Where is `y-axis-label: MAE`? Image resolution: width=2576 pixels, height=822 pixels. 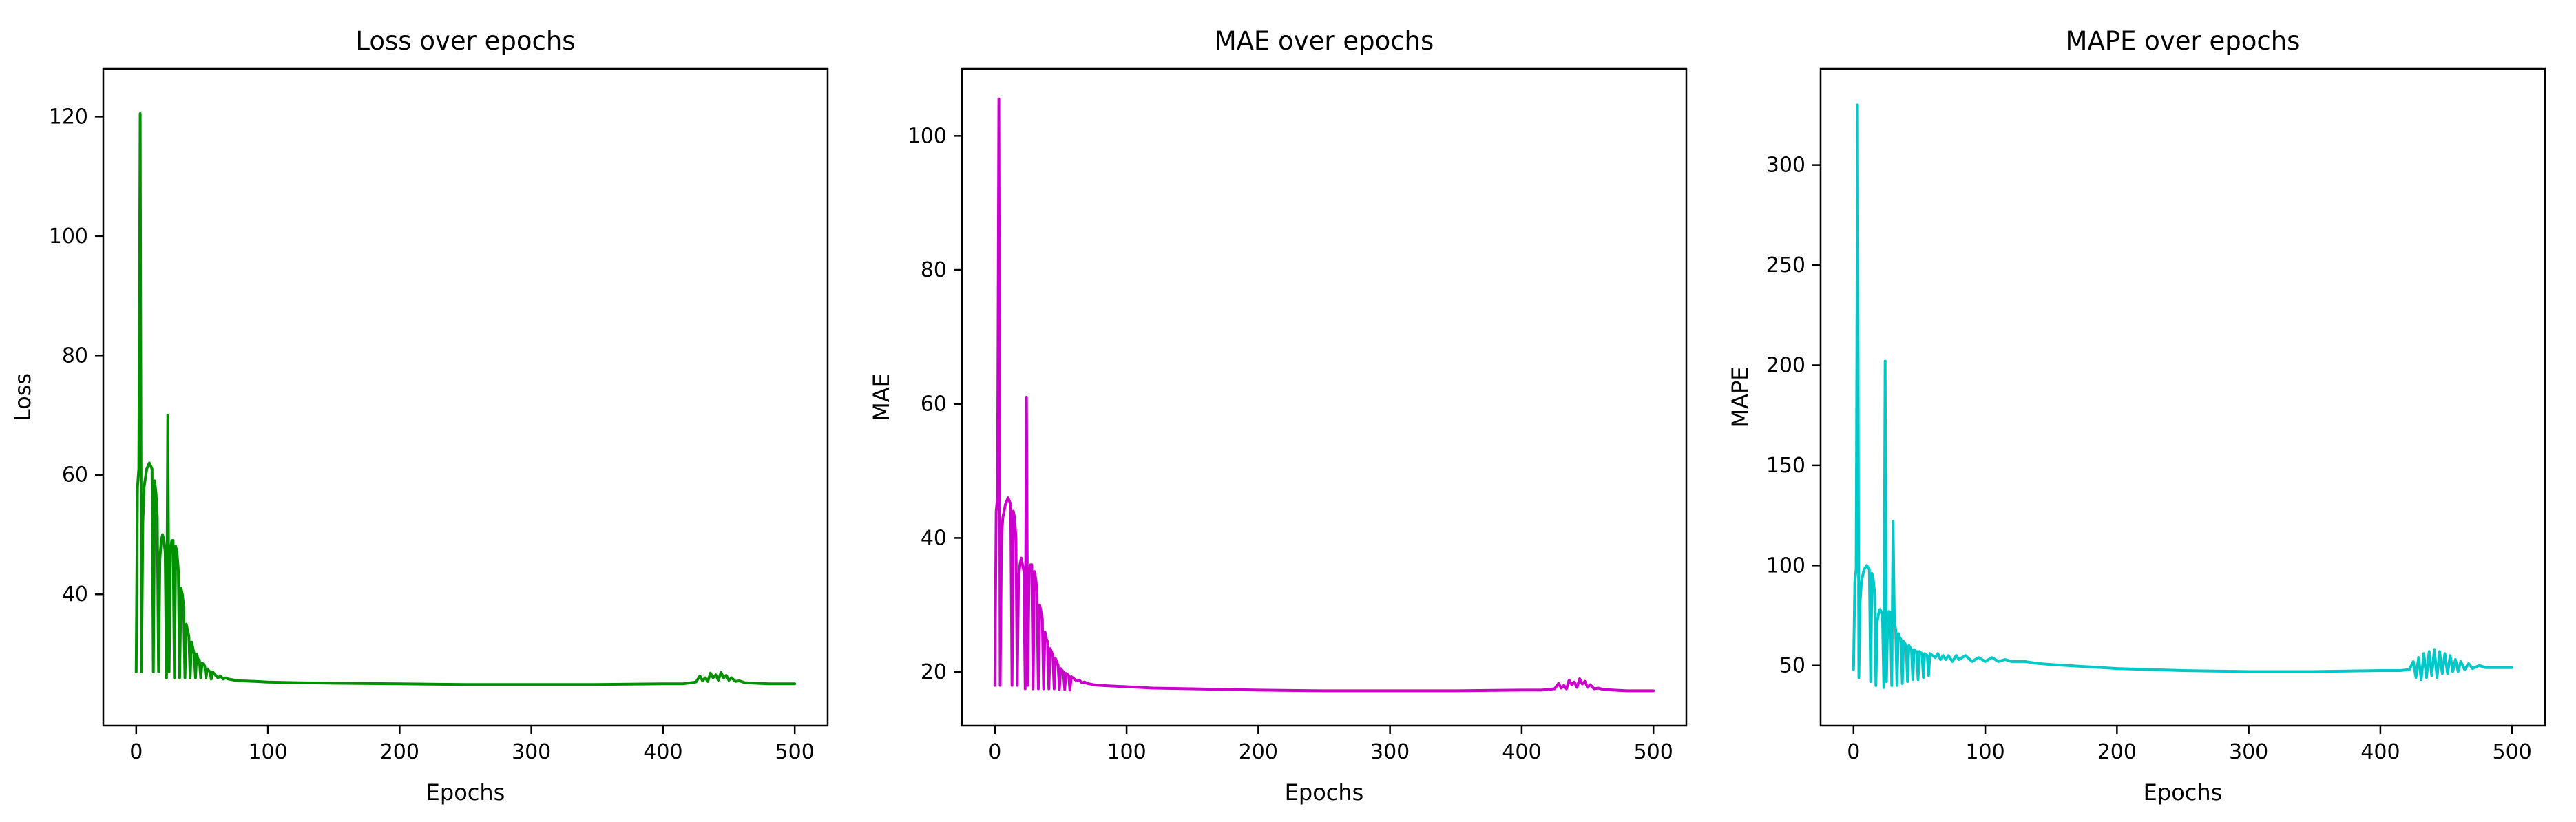
y-axis-label: MAE is located at coordinates (881, 397).